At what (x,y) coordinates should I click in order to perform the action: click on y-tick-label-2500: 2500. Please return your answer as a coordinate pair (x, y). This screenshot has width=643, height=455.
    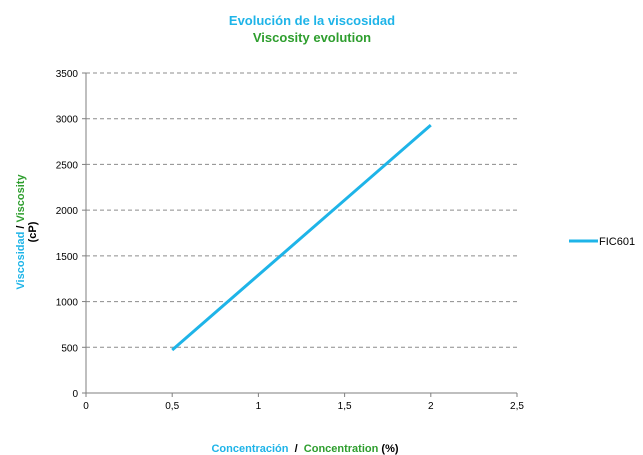
    Looking at the image, I should click on (67, 165).